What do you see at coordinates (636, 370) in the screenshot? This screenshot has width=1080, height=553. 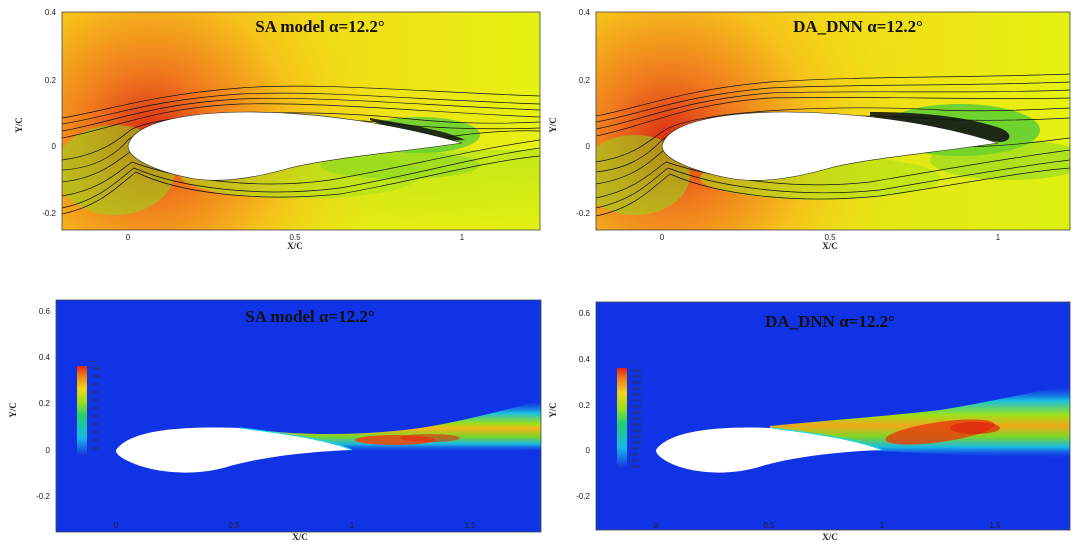 I see `colorbar-level: 3400` at bounding box center [636, 370].